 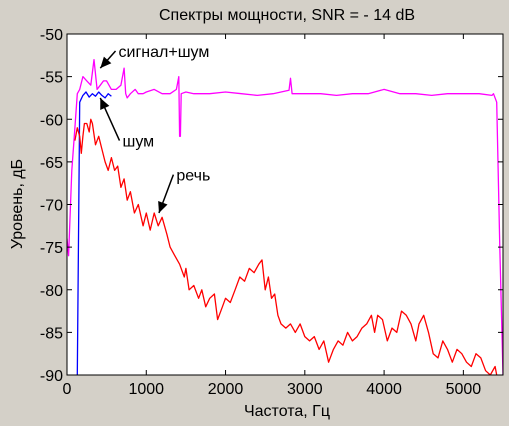 What do you see at coordinates (51, 78) in the screenshot?
I see `y-tick-label-7: -55` at bounding box center [51, 78].